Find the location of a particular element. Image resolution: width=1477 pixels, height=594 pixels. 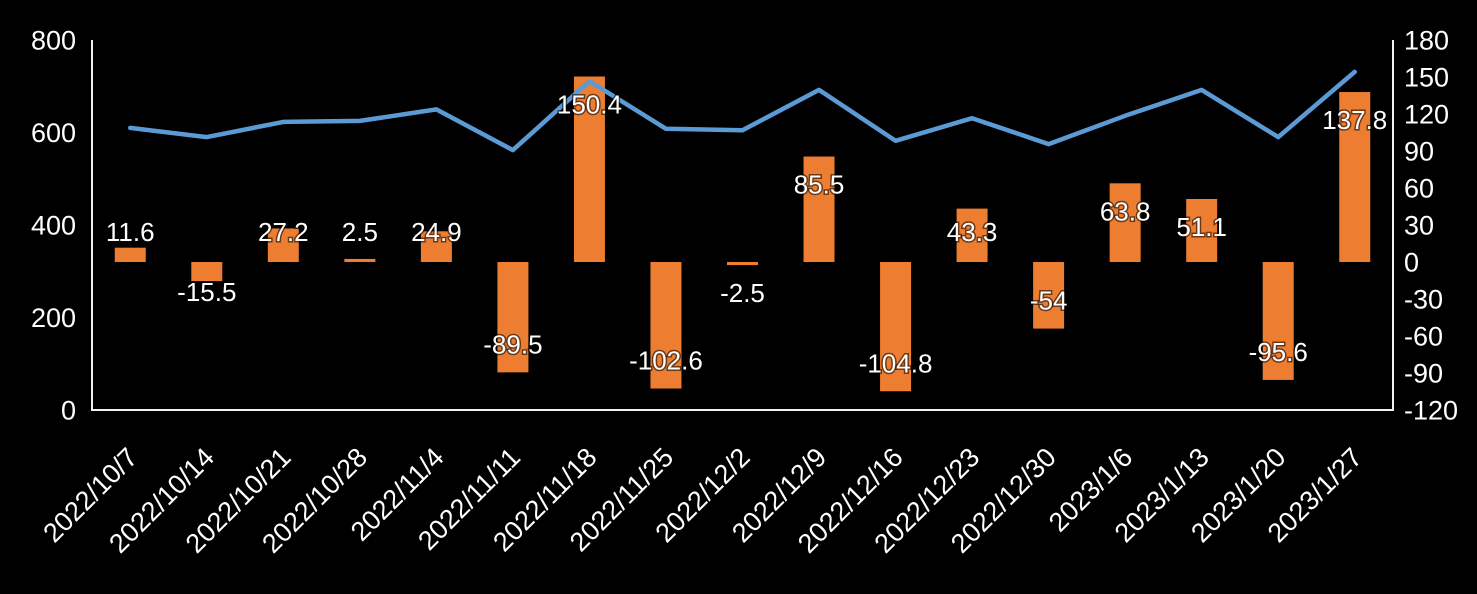

left-axis-tick-label: 800 is located at coordinates (53, 40).